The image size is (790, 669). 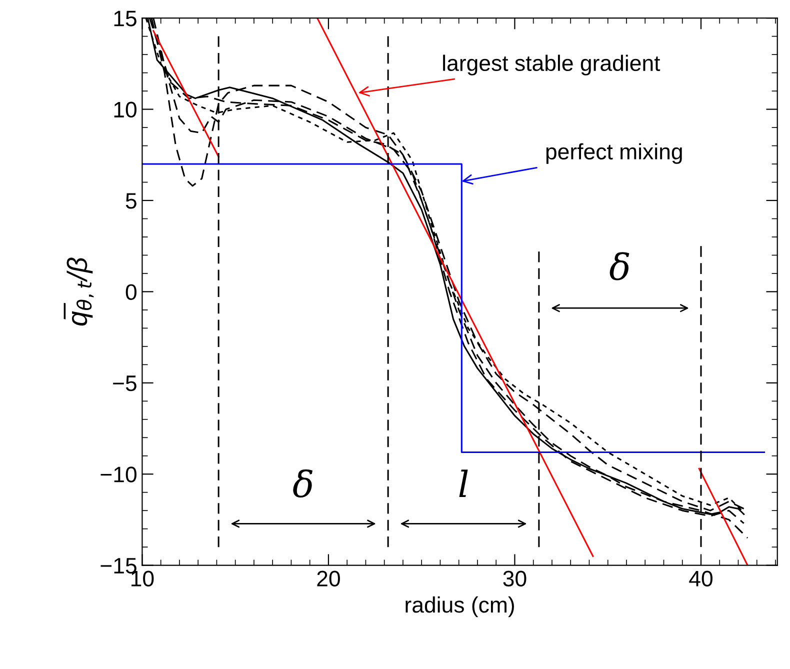 What do you see at coordinates (614, 153) in the screenshot?
I see `annotation: perfect mixing` at bounding box center [614, 153].